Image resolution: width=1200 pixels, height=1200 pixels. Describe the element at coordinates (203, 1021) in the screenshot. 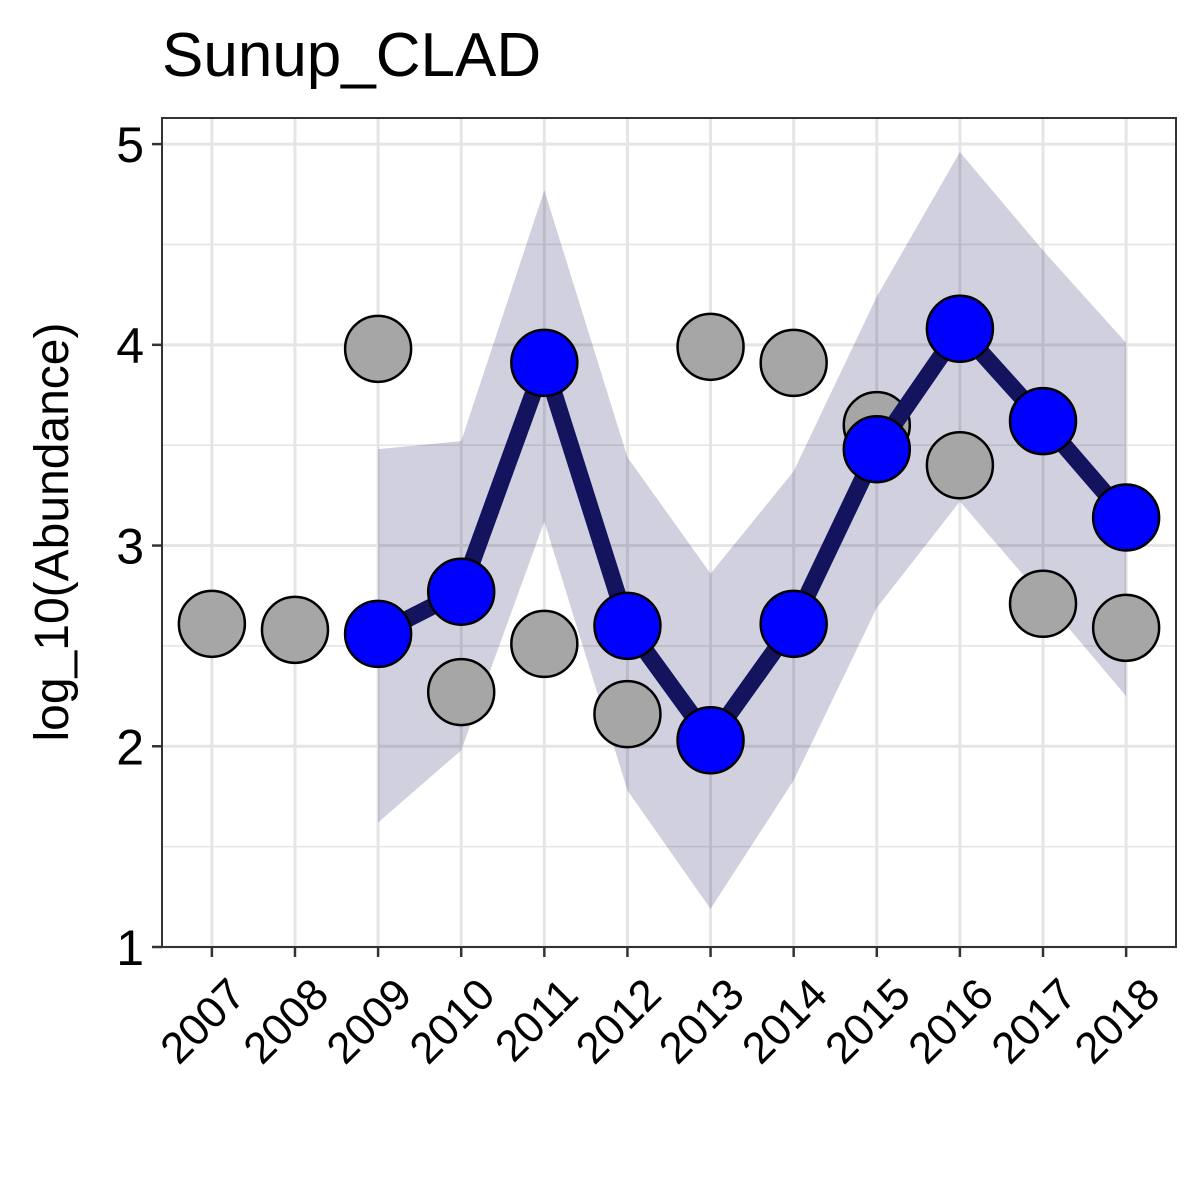

I see `x-tick-label: 2007` at that location.